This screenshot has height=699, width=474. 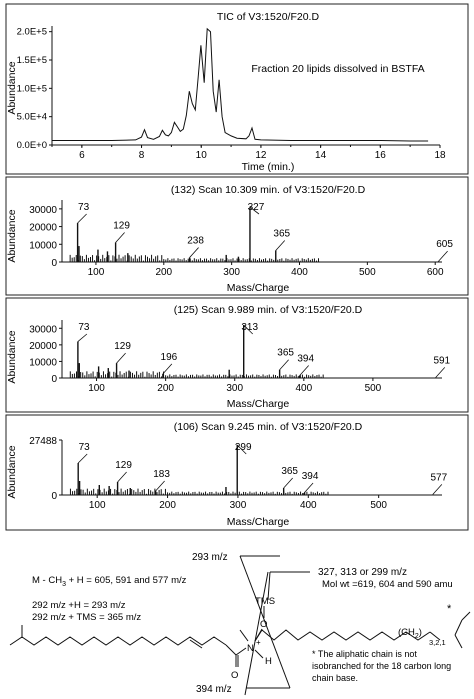 What do you see at coordinates (97, 505) in the screenshot?
I see `ms3-x-tick-label: 100` at bounding box center [97, 505].